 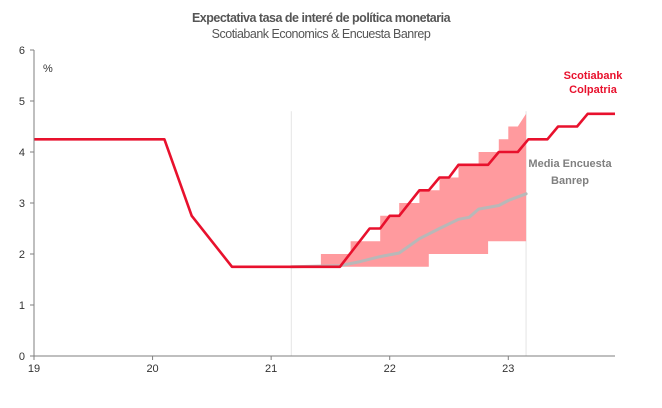 I want to click on y-tick-label: 4, so click(x=22, y=153).